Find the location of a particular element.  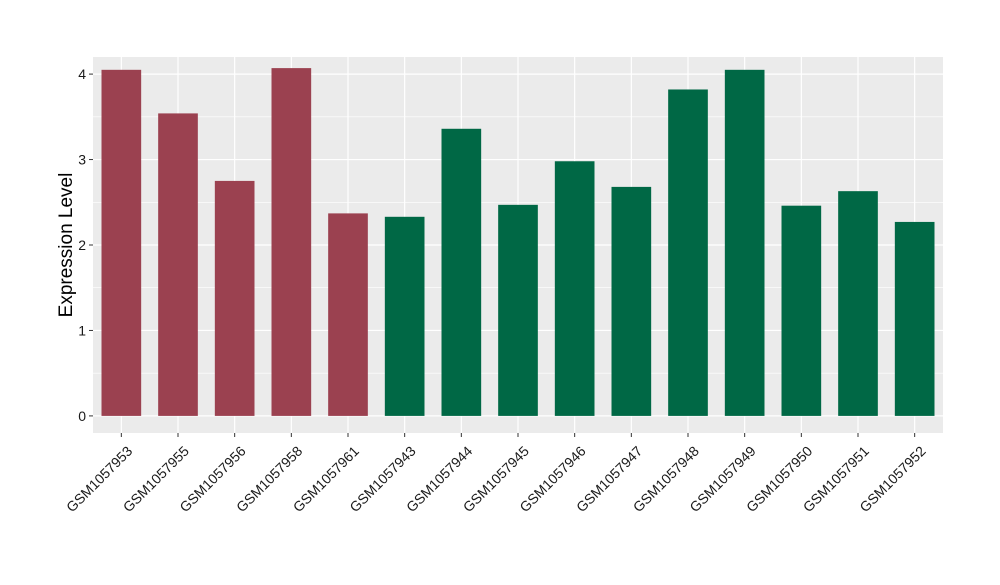

y-axis: 0 1 2 3 4 is located at coordinates (85, 245).